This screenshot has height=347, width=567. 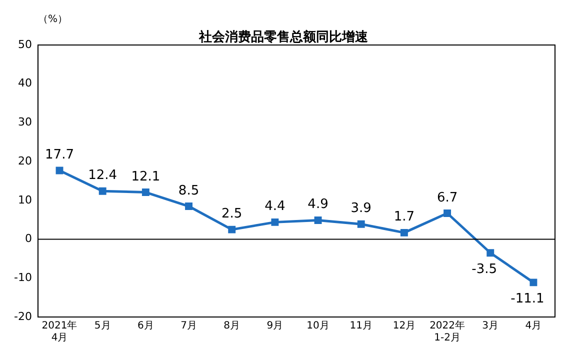 I want to click on data-label: 1.7, so click(x=404, y=217).